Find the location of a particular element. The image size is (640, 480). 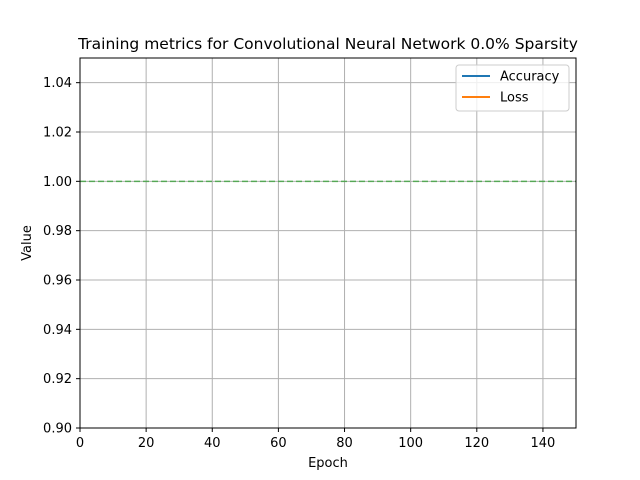

y-tick-label: 0.98 is located at coordinates (57, 231).